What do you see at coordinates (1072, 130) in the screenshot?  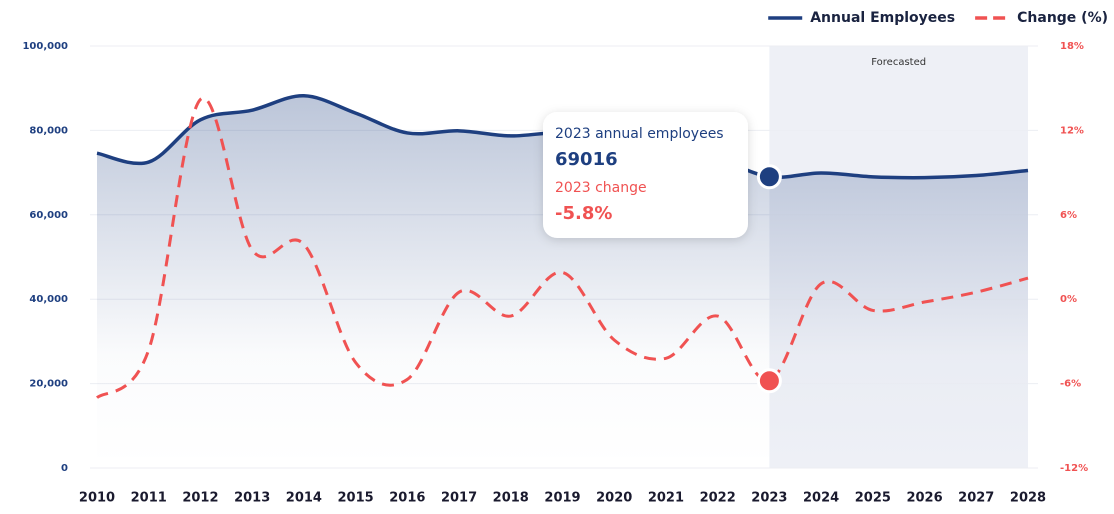 I see `y2-tick-label: 12%` at bounding box center [1072, 130].